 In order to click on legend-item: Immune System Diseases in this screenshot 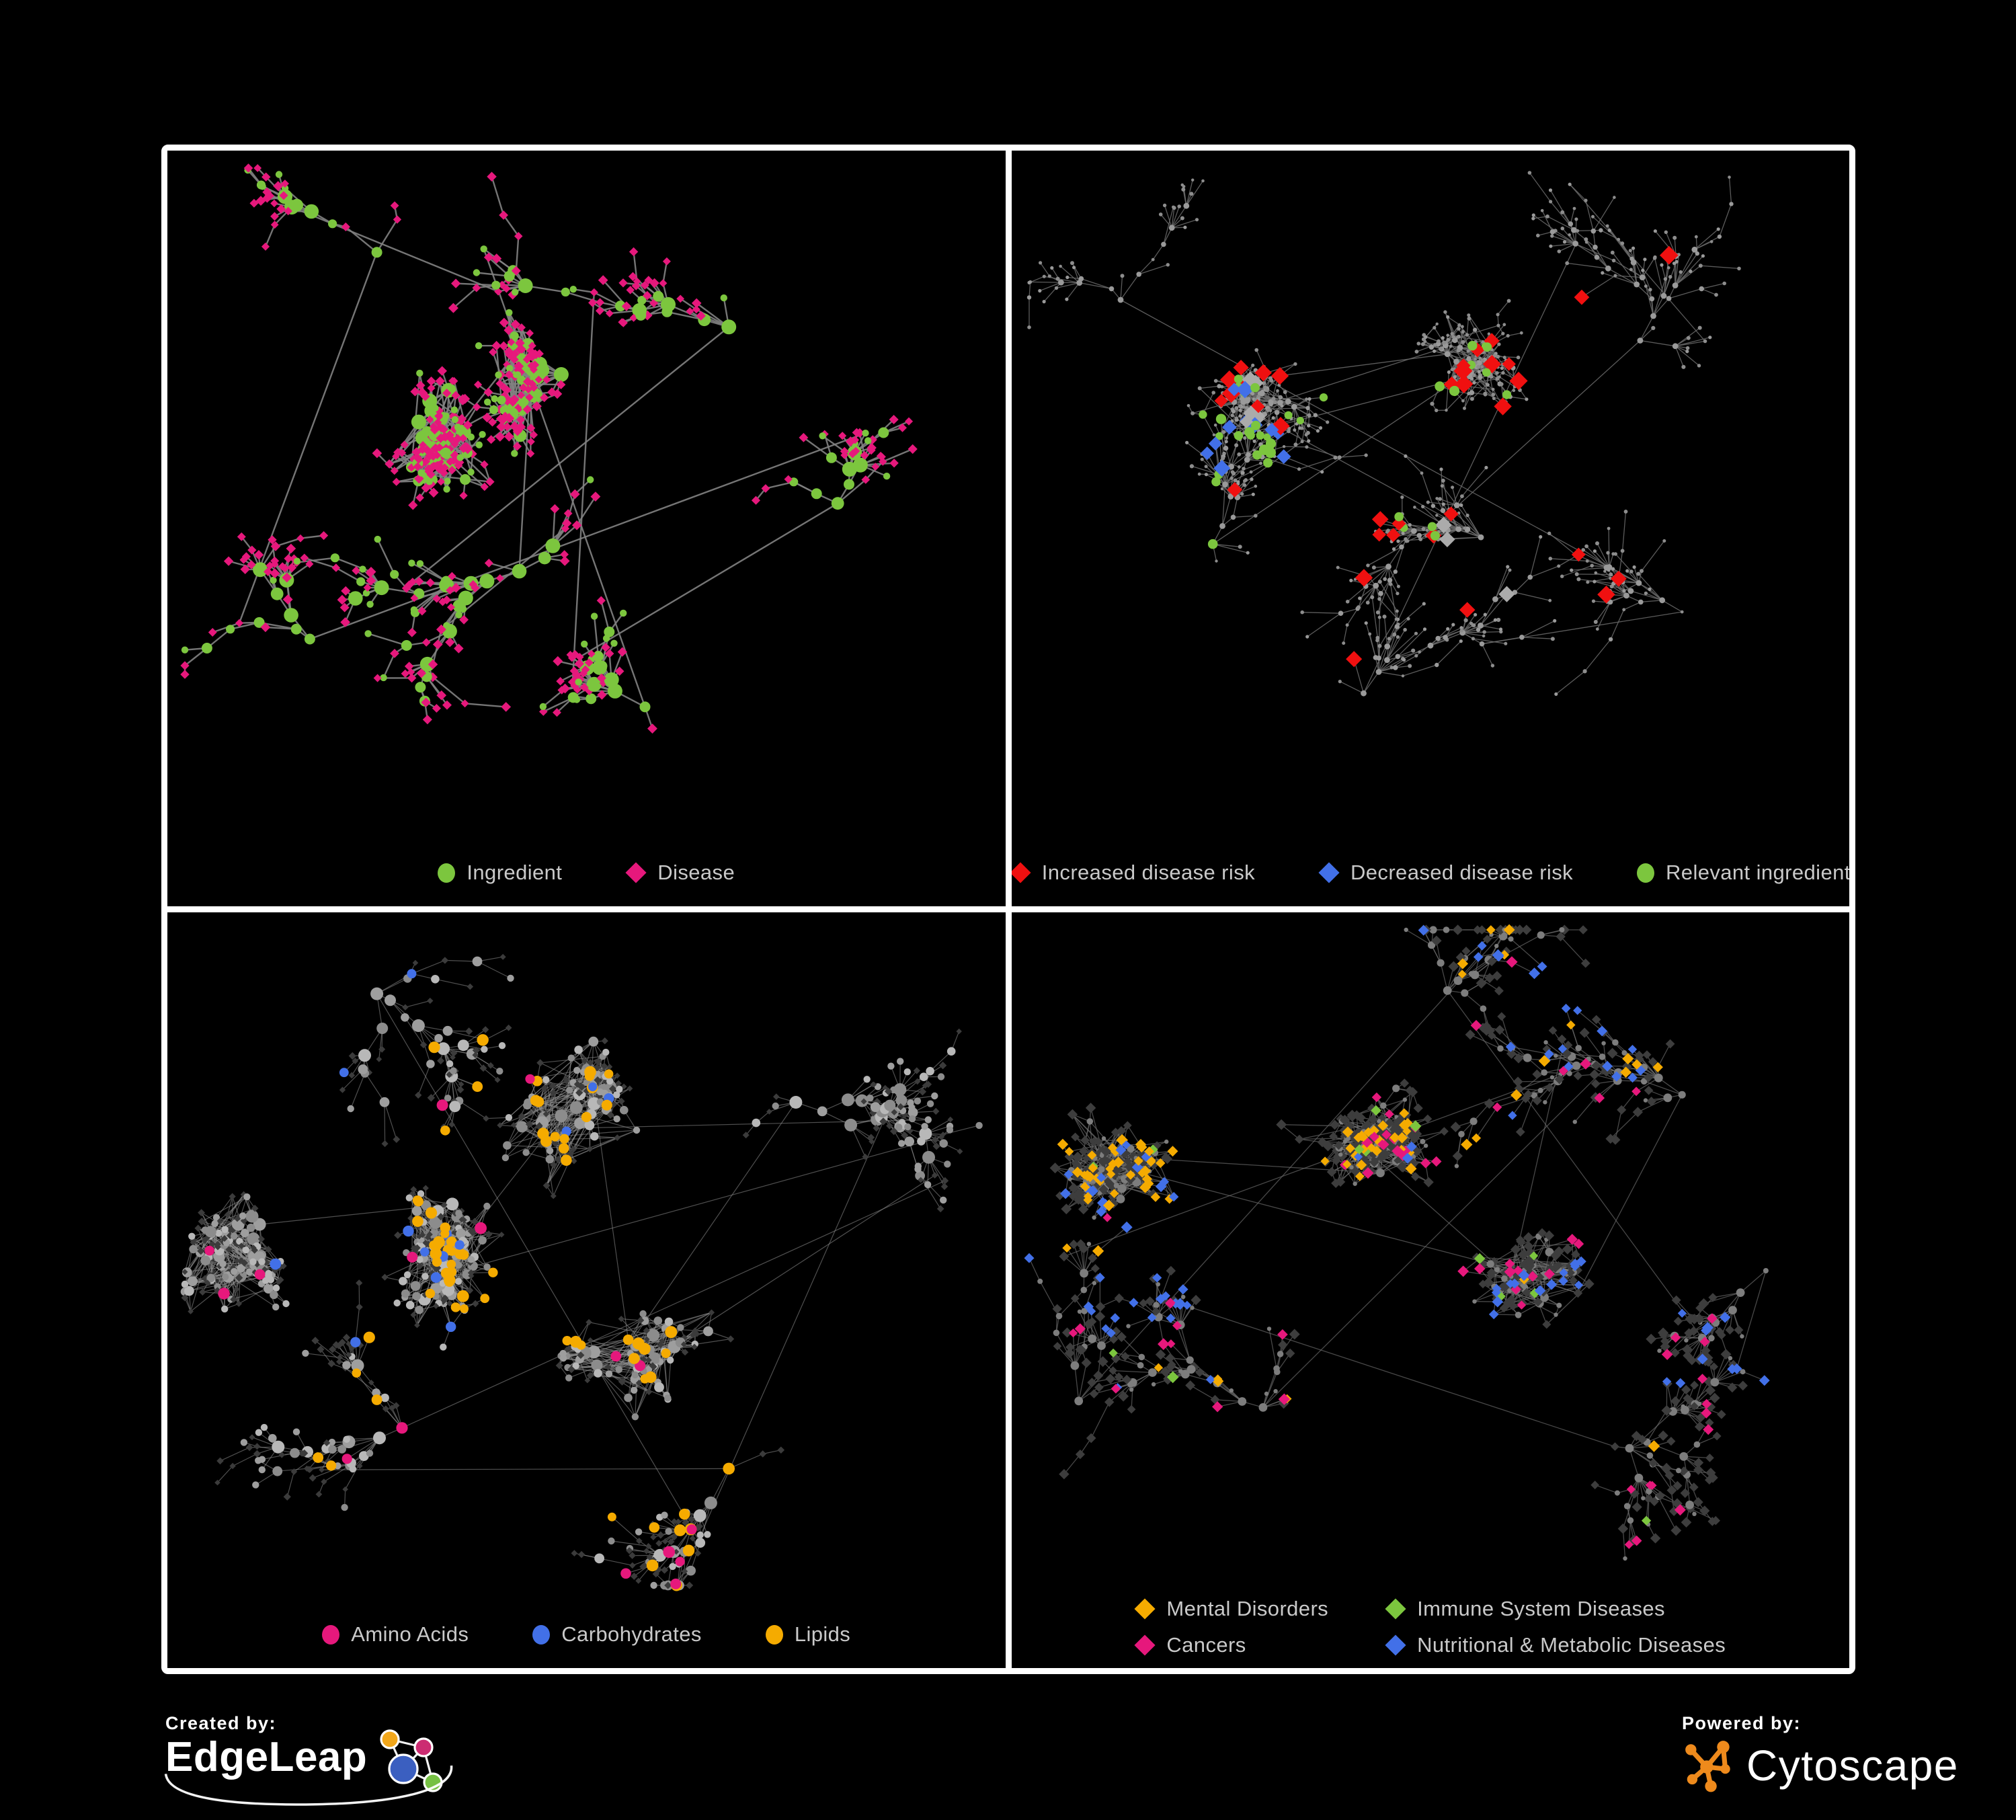, I will do `click(1555, 1609)`.